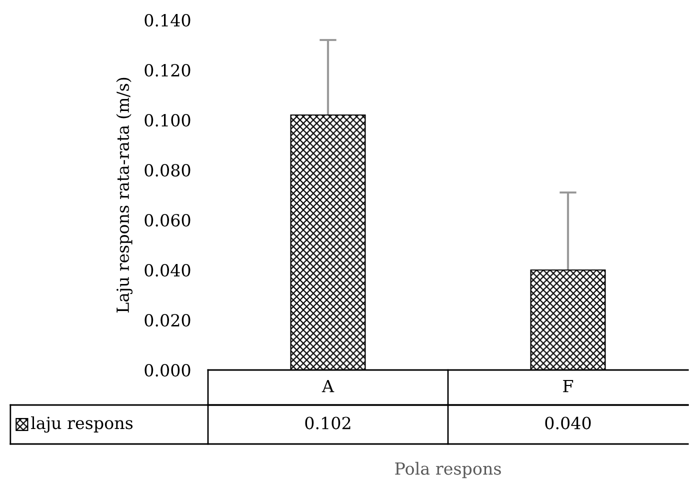  I want to click on y-tick-label: 0.140, so click(167, 20).